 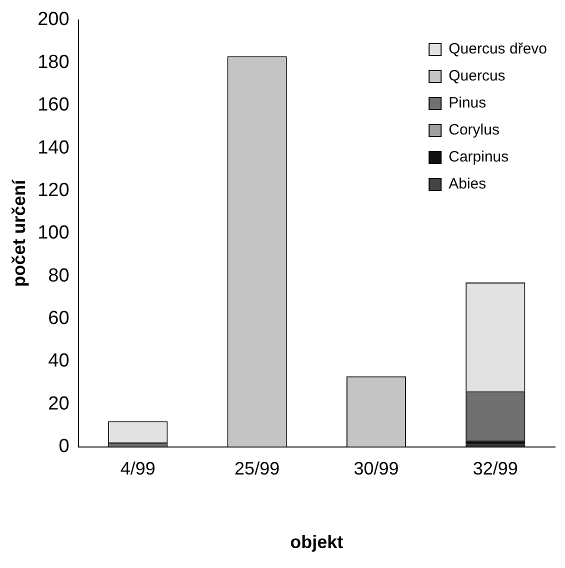 What do you see at coordinates (317, 542) in the screenshot?
I see `x-axis-title: objekt` at bounding box center [317, 542].